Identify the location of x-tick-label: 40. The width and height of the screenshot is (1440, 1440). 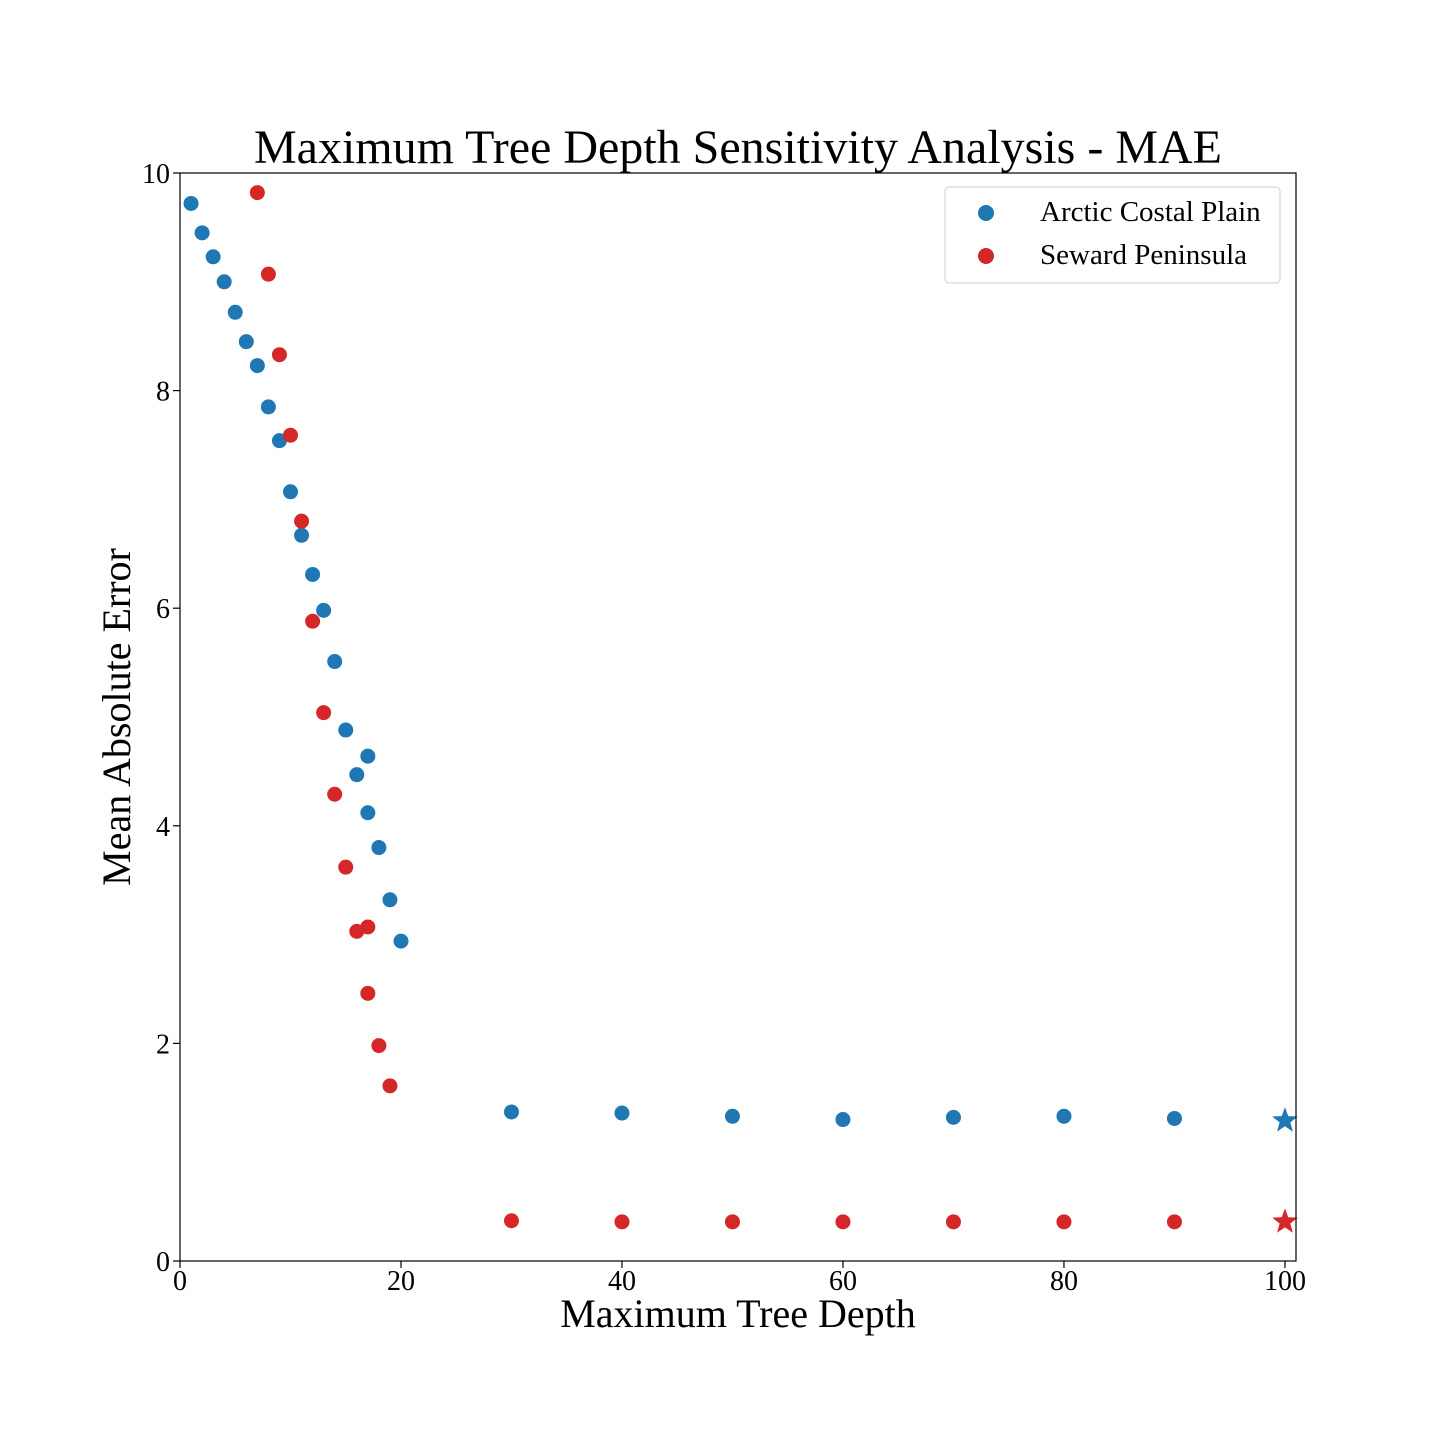
(622, 1281).